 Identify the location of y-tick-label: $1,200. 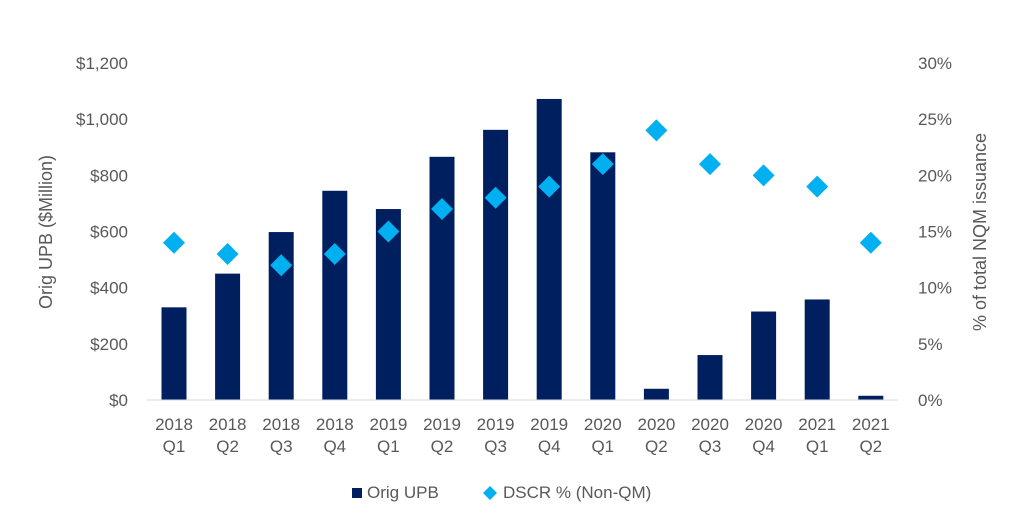
(102, 63).